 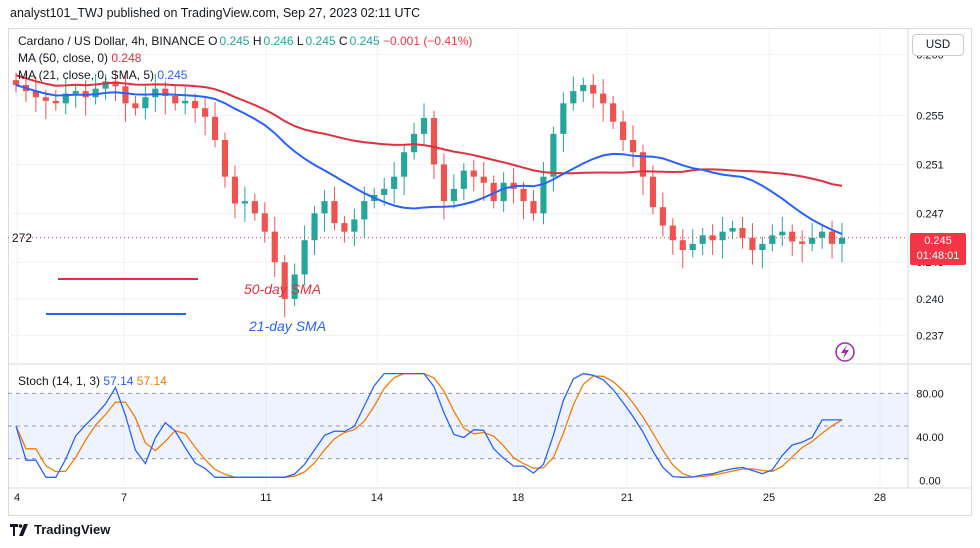 I want to click on ohlc-o-label: O, so click(x=213, y=41).